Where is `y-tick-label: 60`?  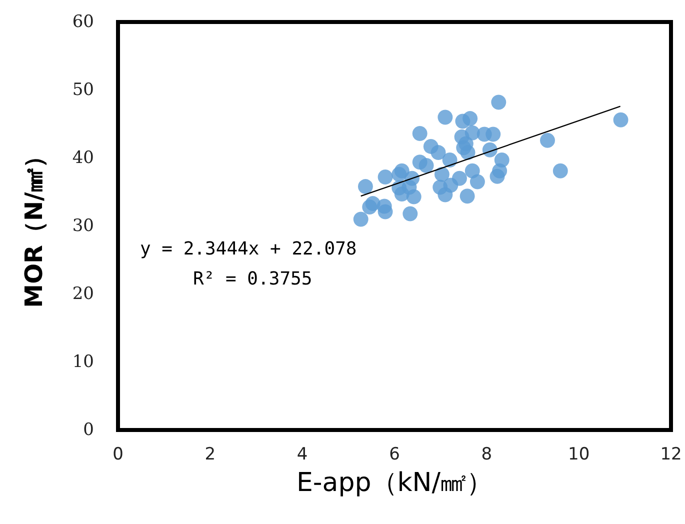
y-tick-label: 60 is located at coordinates (83, 22).